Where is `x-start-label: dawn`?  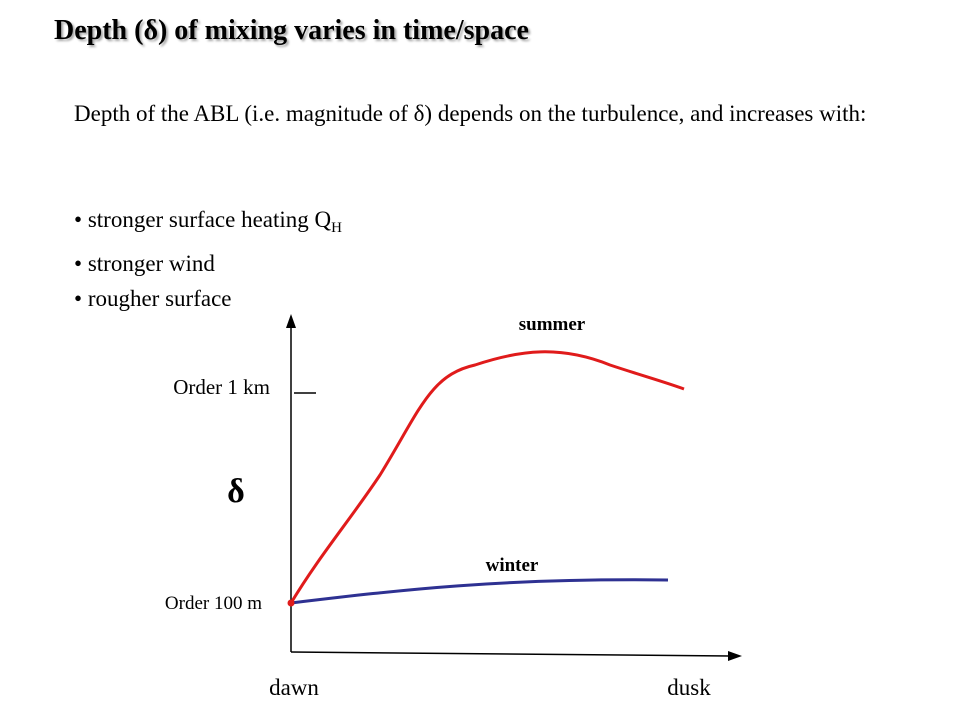
x-start-label: dawn is located at coordinates (294, 687).